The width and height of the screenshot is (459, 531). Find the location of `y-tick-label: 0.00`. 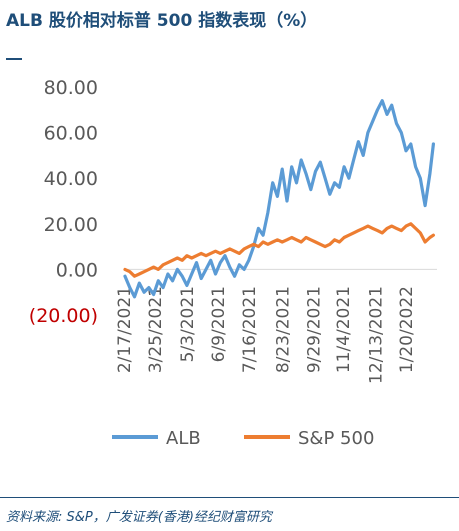

y-tick-label: 0.00 is located at coordinates (77, 270).